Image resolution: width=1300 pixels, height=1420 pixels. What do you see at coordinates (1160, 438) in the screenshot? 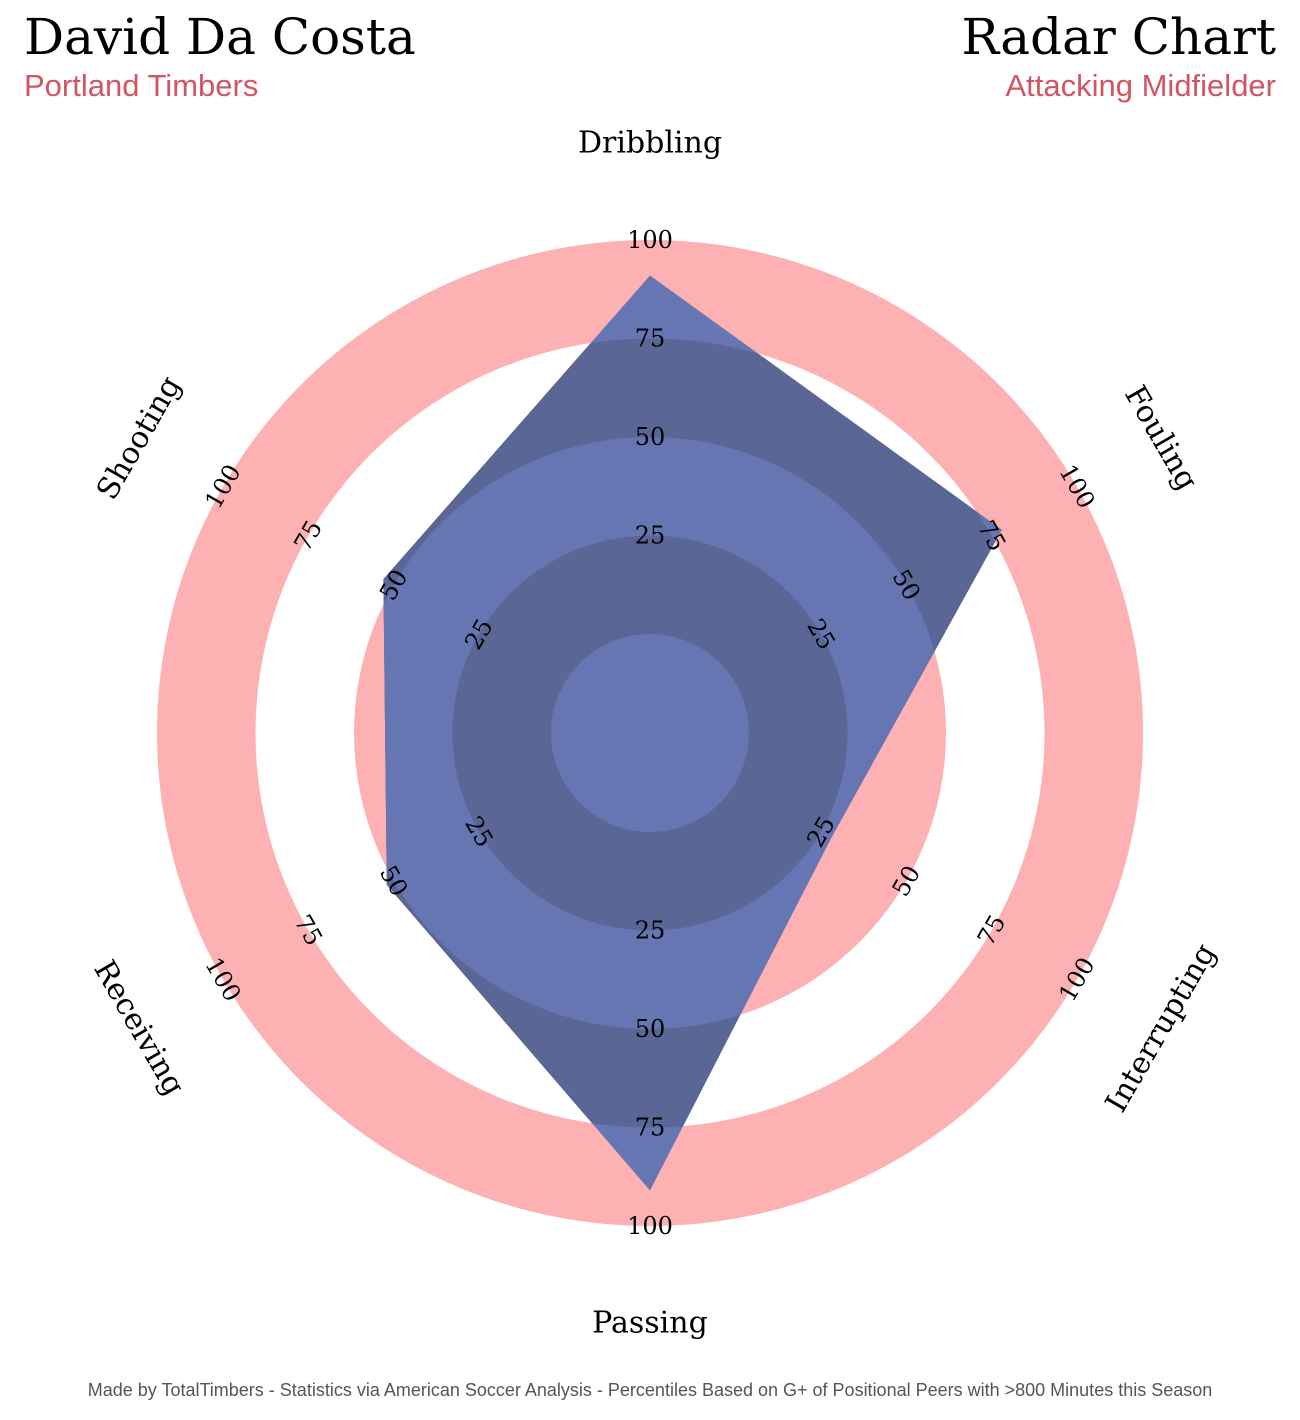
I see `axis-label-fouling: Fouling` at bounding box center [1160, 438].